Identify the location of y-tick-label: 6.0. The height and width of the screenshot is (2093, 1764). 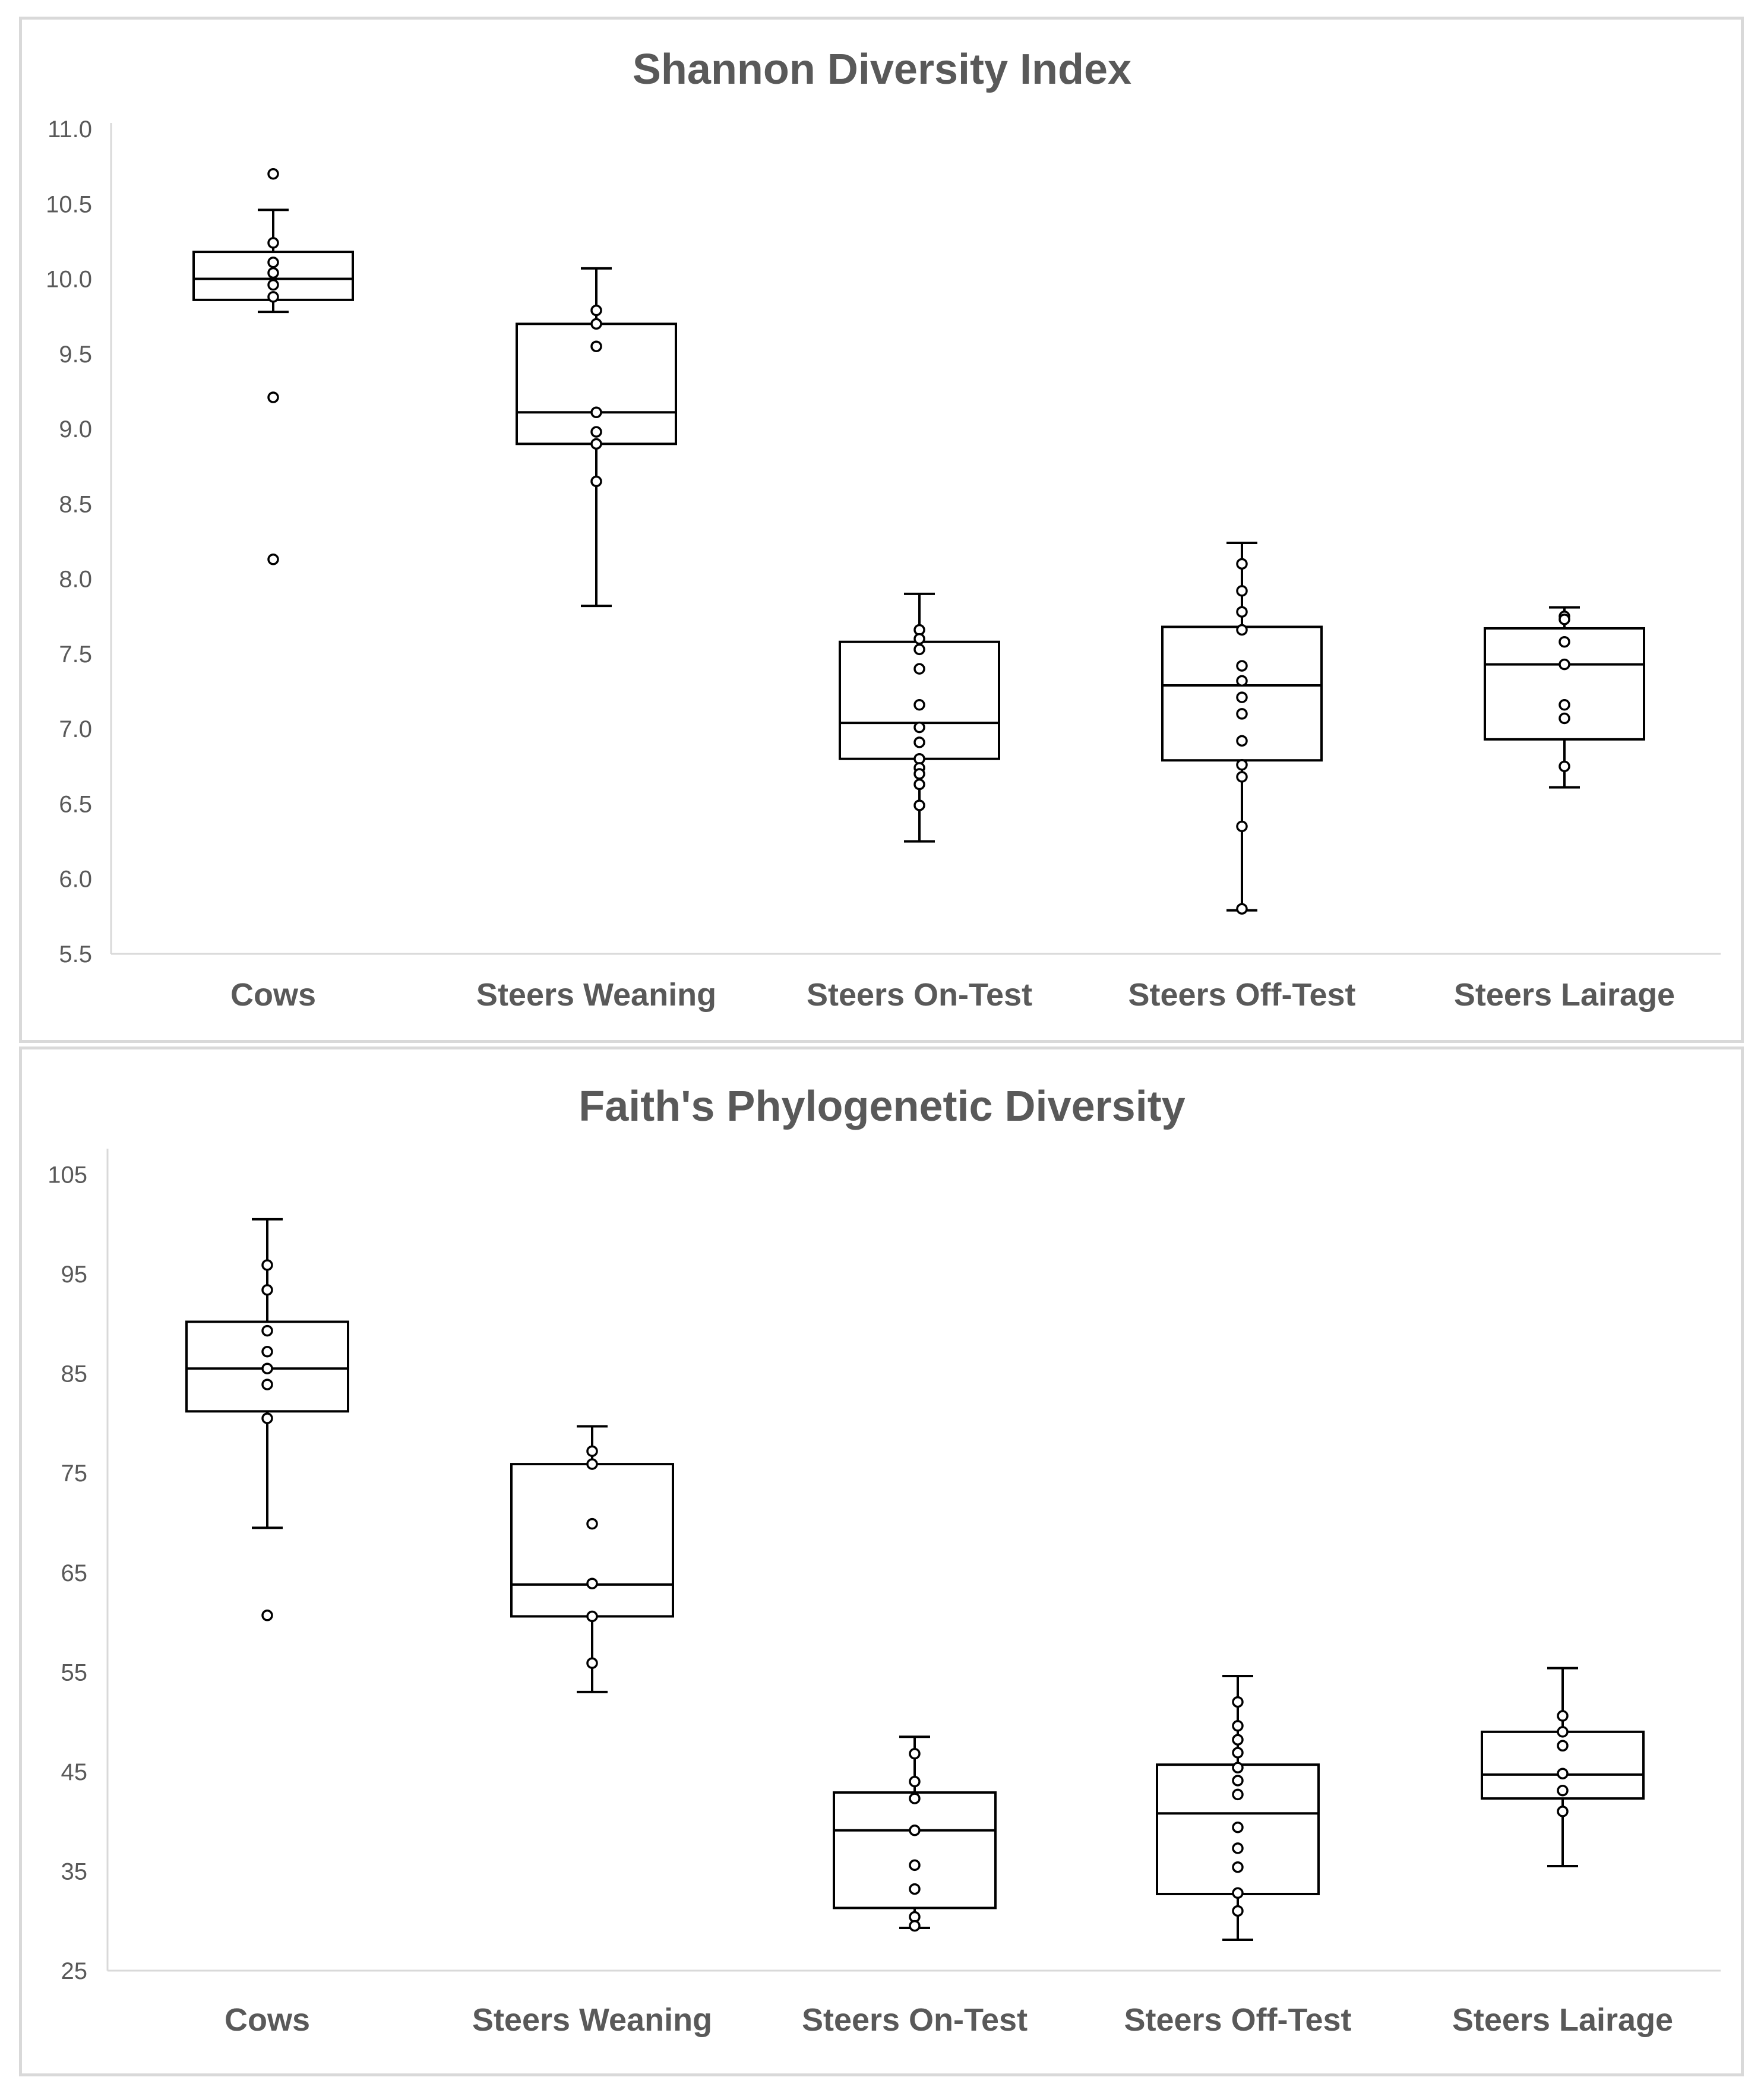
(76, 880).